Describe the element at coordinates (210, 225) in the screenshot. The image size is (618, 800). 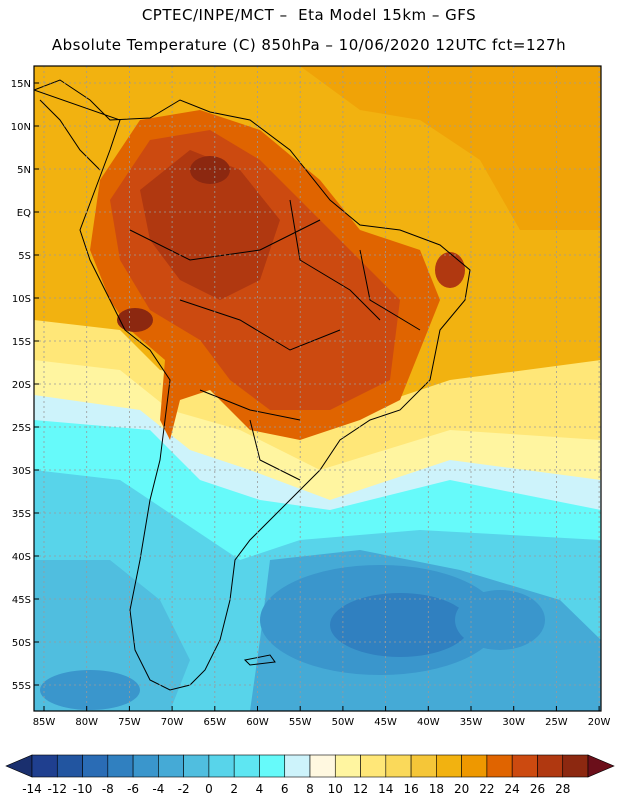
I see `field-hottest-core` at that location.